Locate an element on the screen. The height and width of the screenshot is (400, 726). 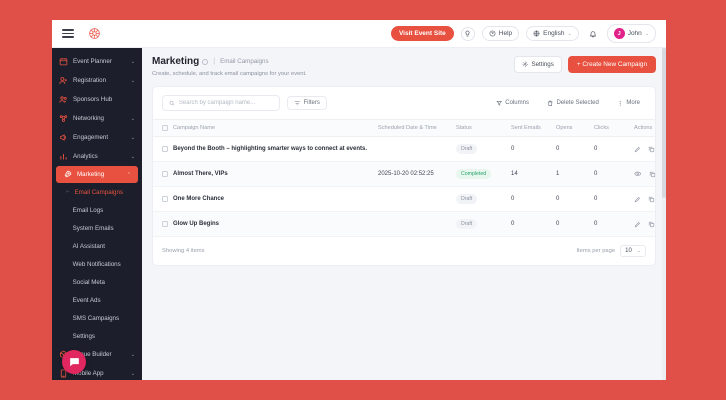
chat-bubble-icon is located at coordinates (74, 362).